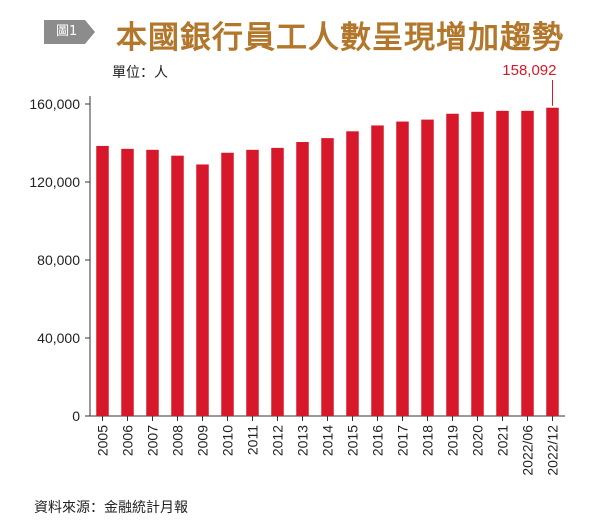  I want to click on x-tick-label: 2017, so click(403, 440).